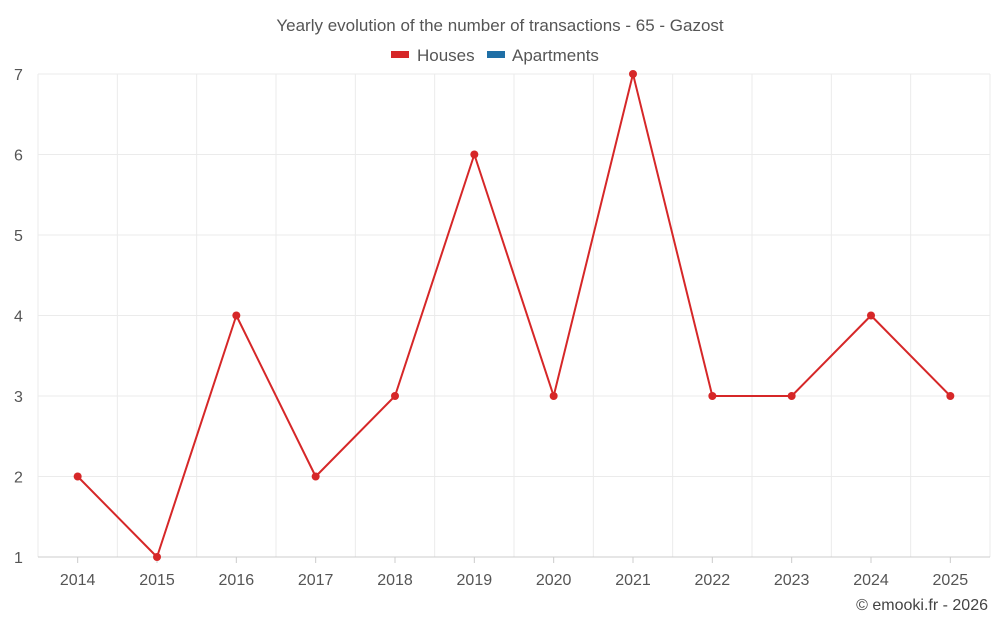 Image resolution: width=1000 pixels, height=625 pixels. What do you see at coordinates (18, 75) in the screenshot?
I see `y-tick-label: 7` at bounding box center [18, 75].